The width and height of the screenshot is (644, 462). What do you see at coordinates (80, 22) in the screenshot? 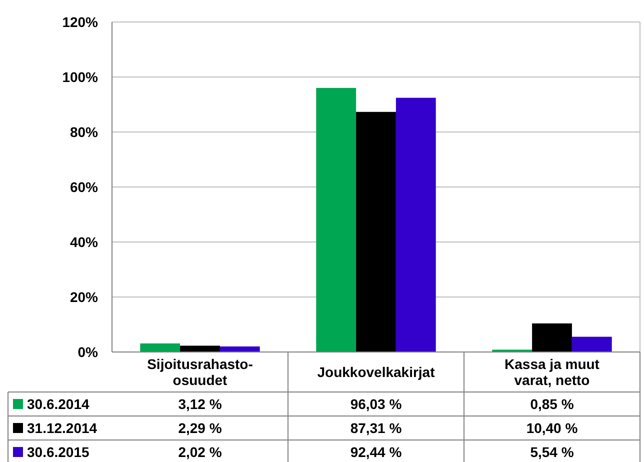
I see `y-tick-label: 120%` at bounding box center [80, 22].